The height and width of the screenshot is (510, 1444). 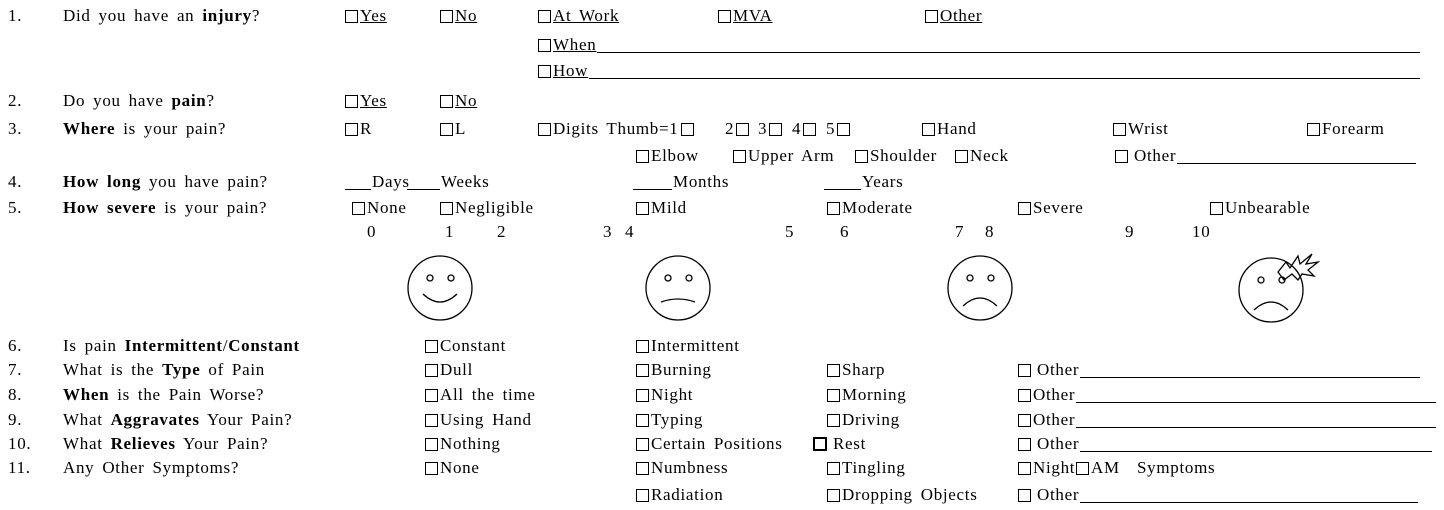 What do you see at coordinates (586, 15) in the screenshot?
I see `option-label: At Work` at bounding box center [586, 15].